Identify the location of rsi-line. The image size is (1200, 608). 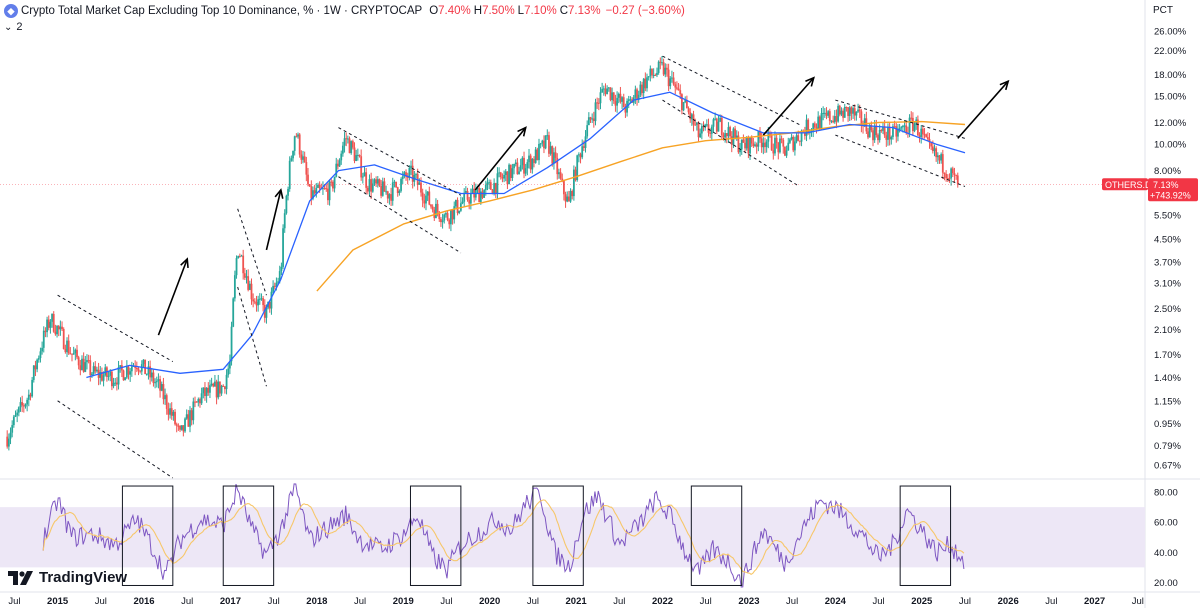
(503, 535).